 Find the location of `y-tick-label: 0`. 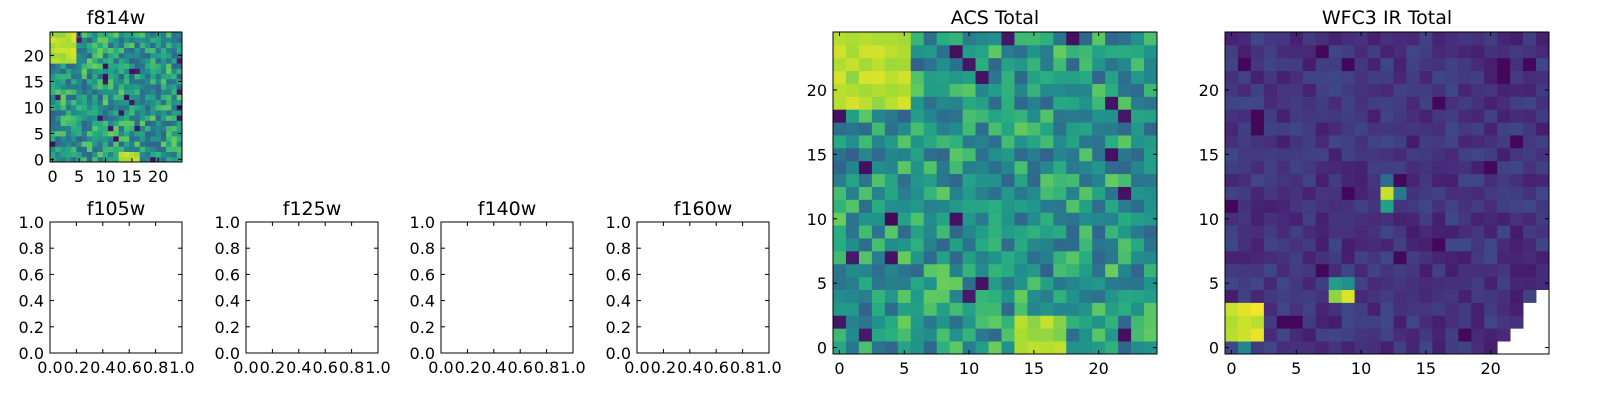

y-tick-label: 0 is located at coordinates (822, 348).